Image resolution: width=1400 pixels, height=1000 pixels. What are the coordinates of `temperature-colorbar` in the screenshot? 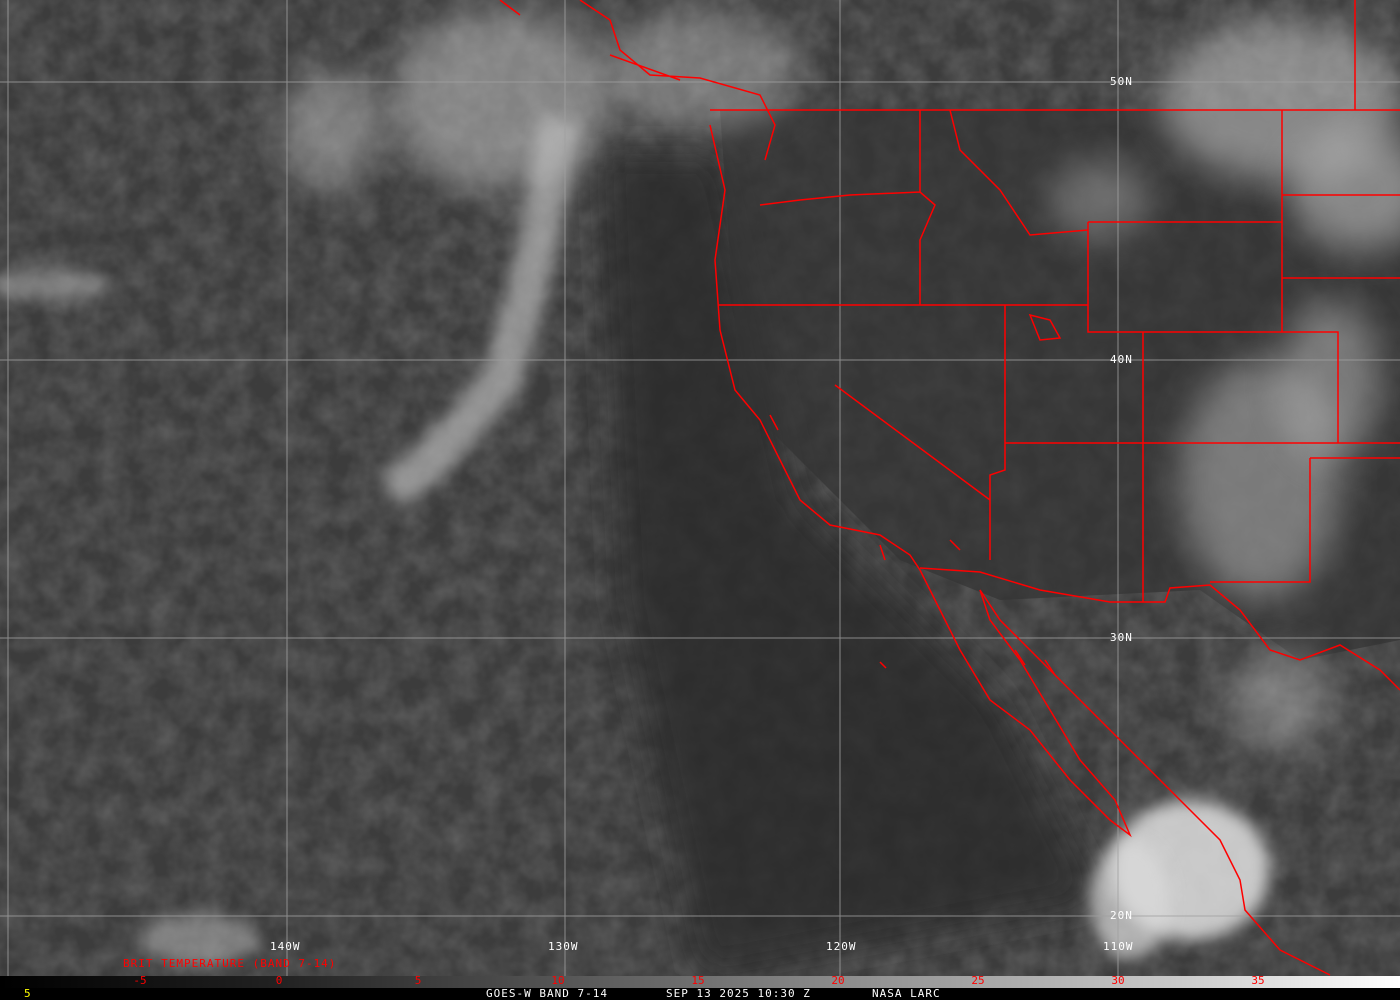 It's located at (700, 982).